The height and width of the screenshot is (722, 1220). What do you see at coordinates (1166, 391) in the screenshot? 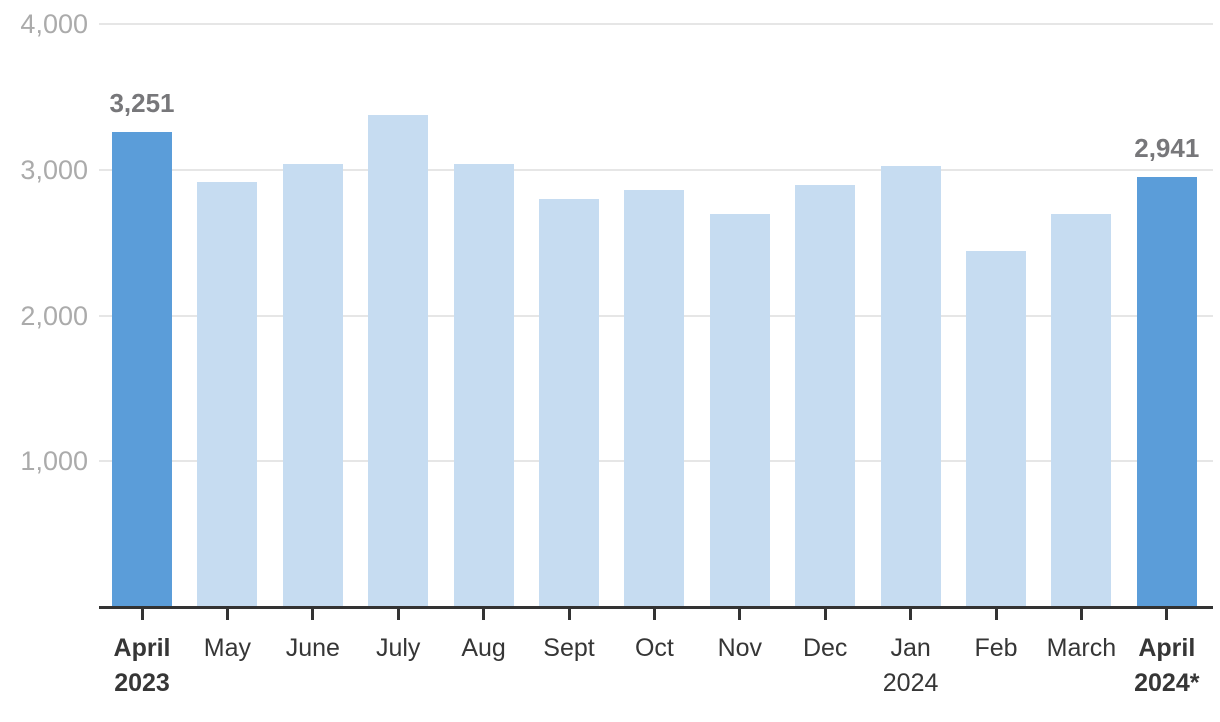
I see `bar-april-2024` at bounding box center [1166, 391].